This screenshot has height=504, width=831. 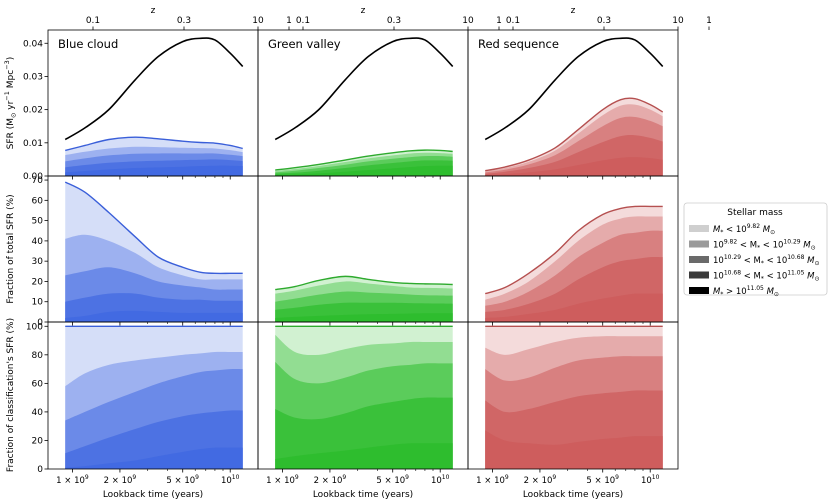 I want to click on panel-r1-c1, so click(x=364, y=298).